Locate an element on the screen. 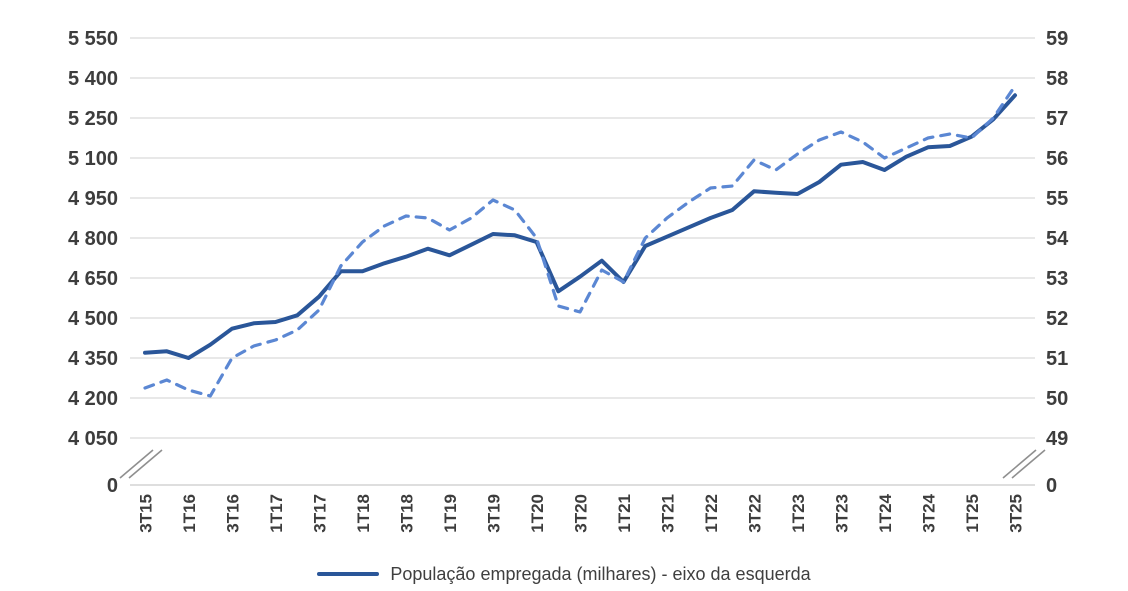 The height and width of the screenshot is (591, 1128). legend-line-swatch is located at coordinates (348, 574).